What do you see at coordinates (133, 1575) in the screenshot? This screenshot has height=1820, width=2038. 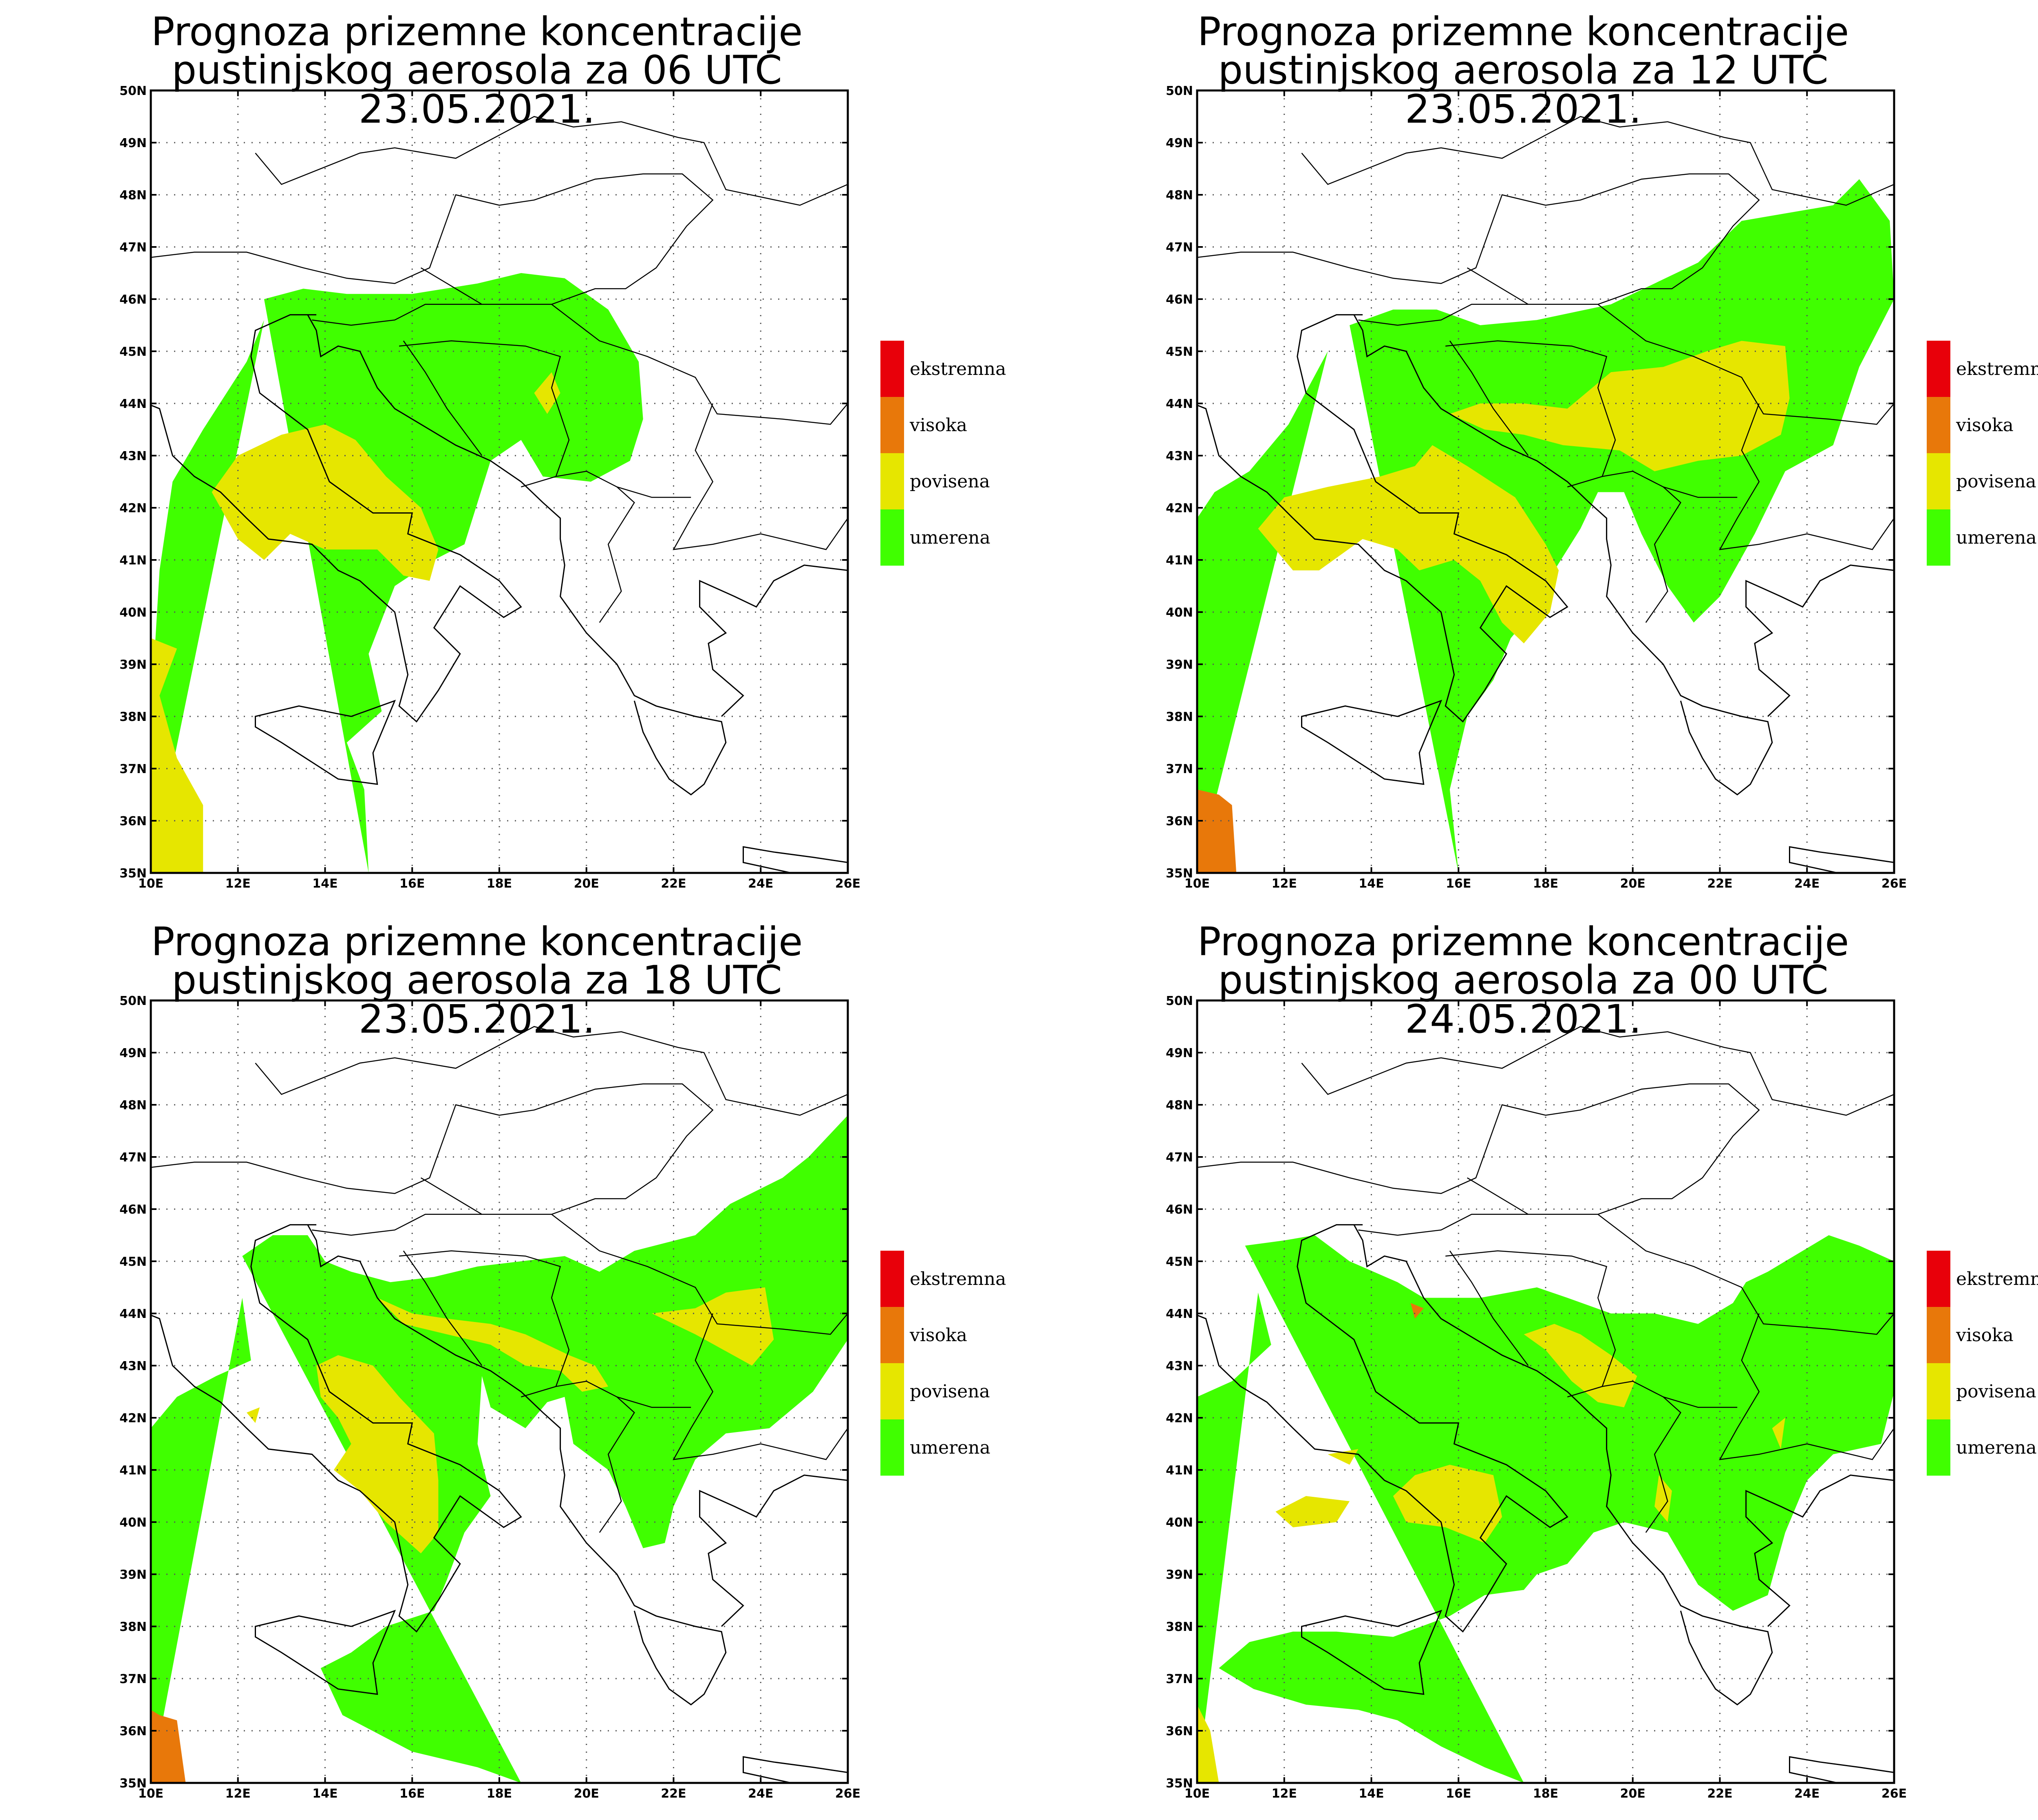 I see `lat-label: 39N` at bounding box center [133, 1575].